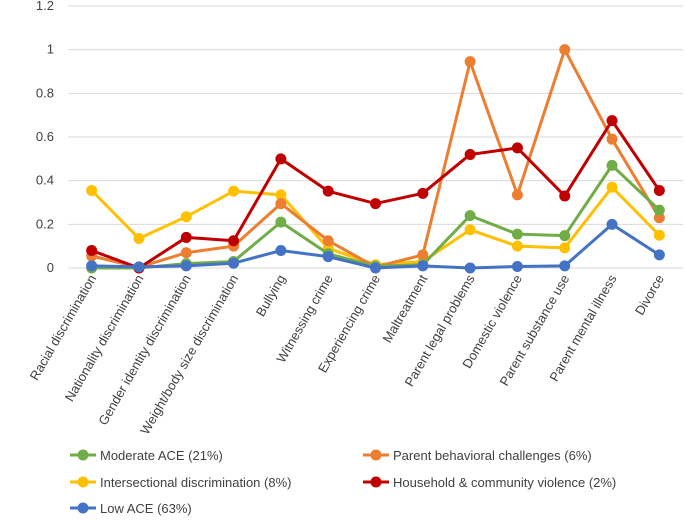 The height and width of the screenshot is (521, 685). Describe the element at coordinates (492, 455) in the screenshot. I see `legend-label: Parent behavioral challenges (6%)` at that location.